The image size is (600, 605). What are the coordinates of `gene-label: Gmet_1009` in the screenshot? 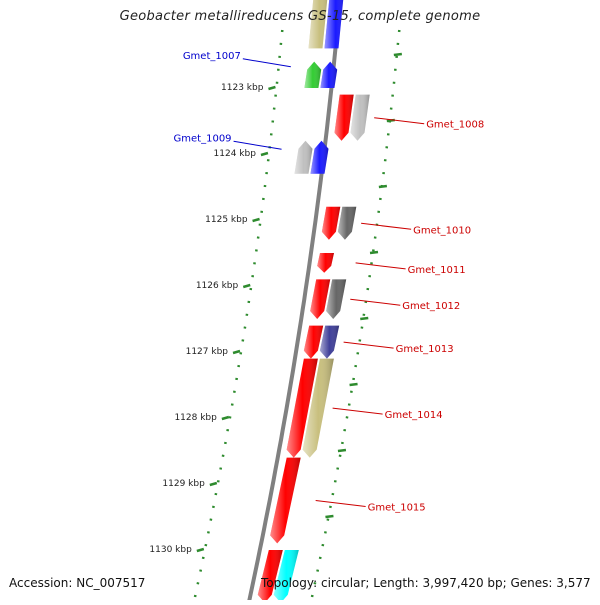 It's located at (203, 138).